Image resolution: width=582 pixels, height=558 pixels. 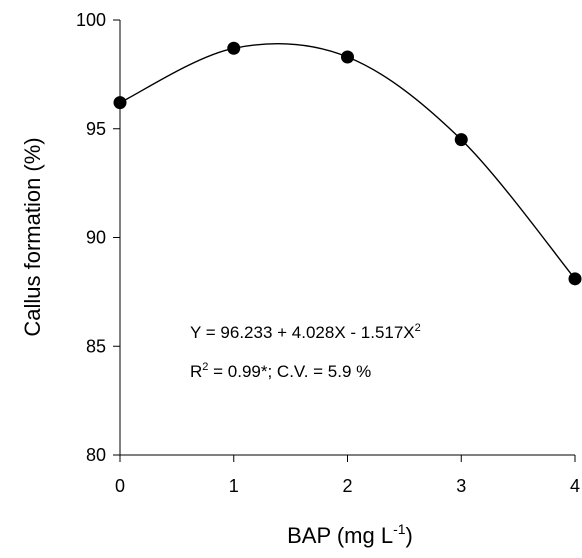 I want to click on y-tick-label: 95, so click(x=96, y=129).